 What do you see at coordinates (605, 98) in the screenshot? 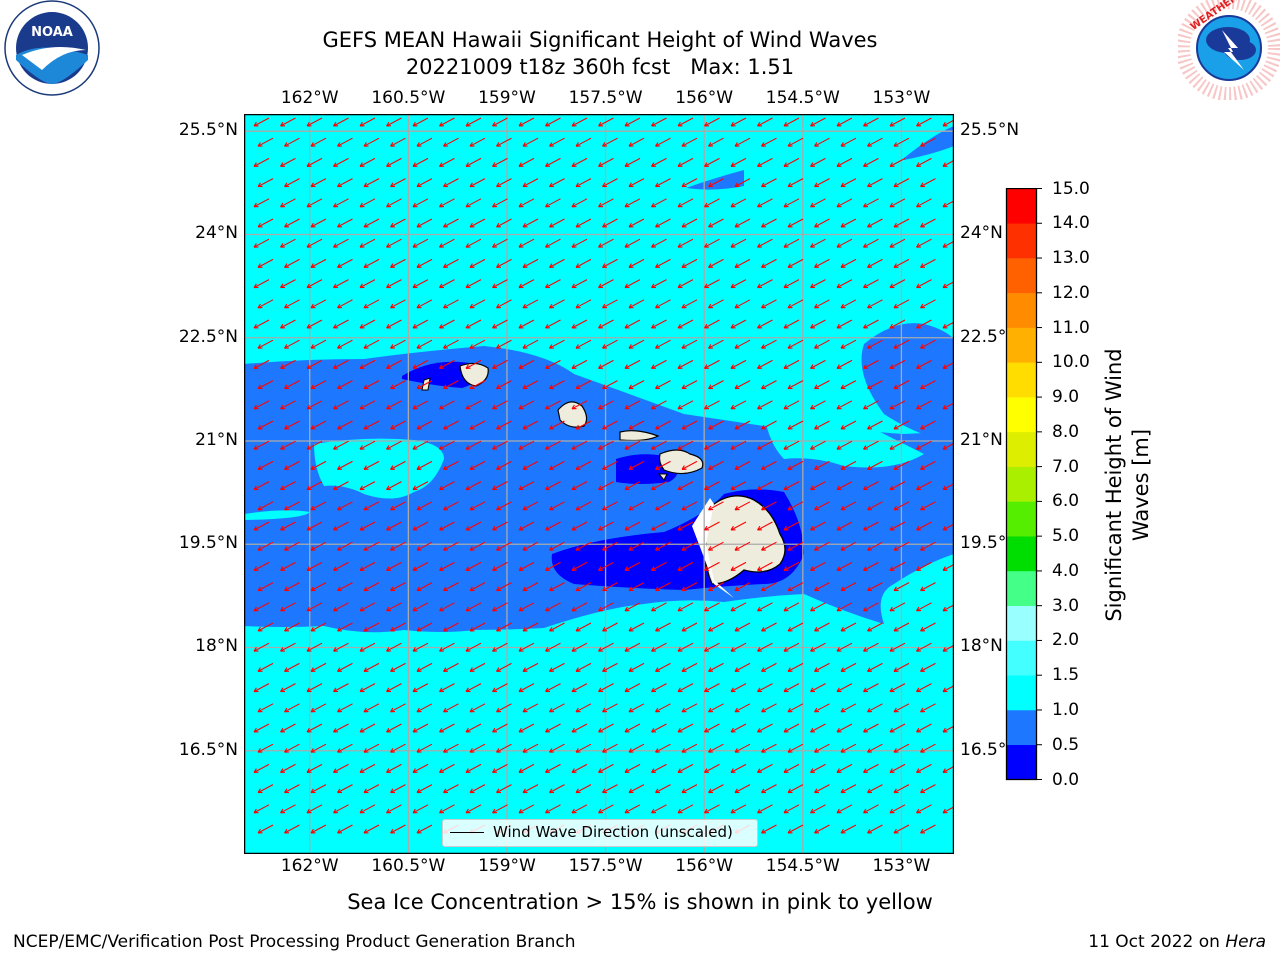
I see `lon-label-top: 157.5°W` at bounding box center [605, 98].